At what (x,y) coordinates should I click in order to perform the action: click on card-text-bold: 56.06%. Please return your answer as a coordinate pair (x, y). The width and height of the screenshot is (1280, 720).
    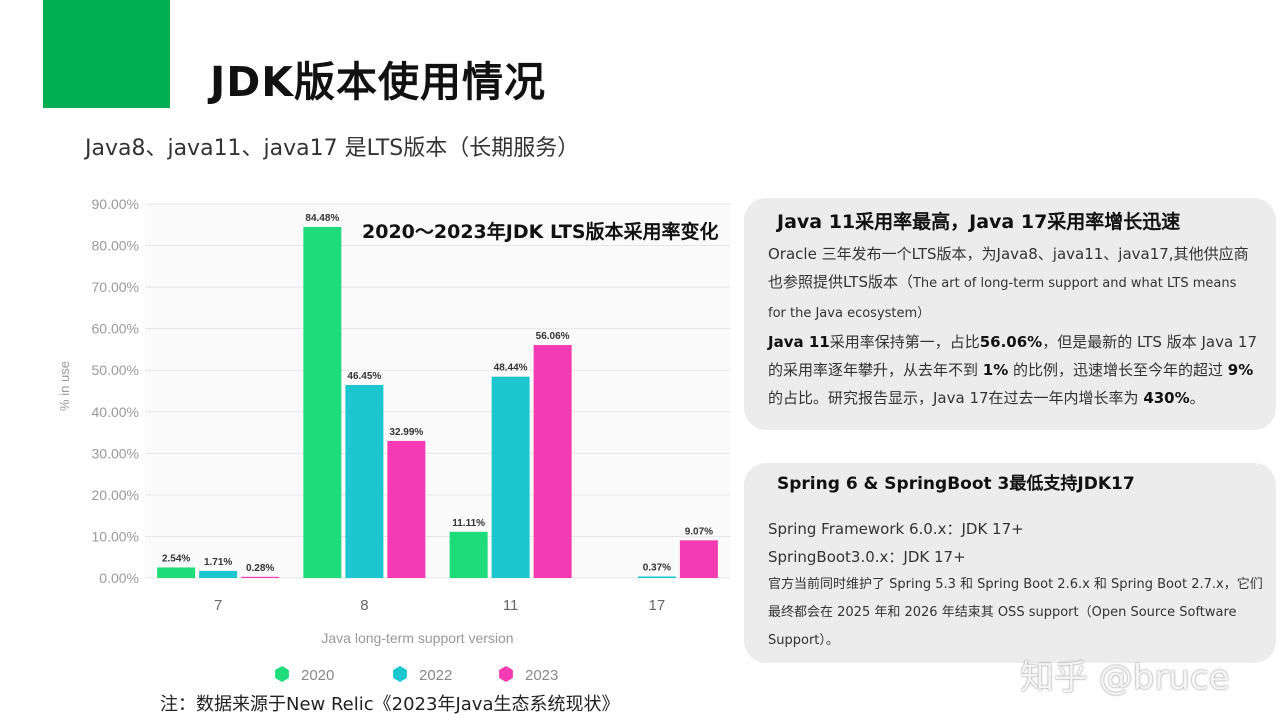
    Looking at the image, I should click on (1011, 342).